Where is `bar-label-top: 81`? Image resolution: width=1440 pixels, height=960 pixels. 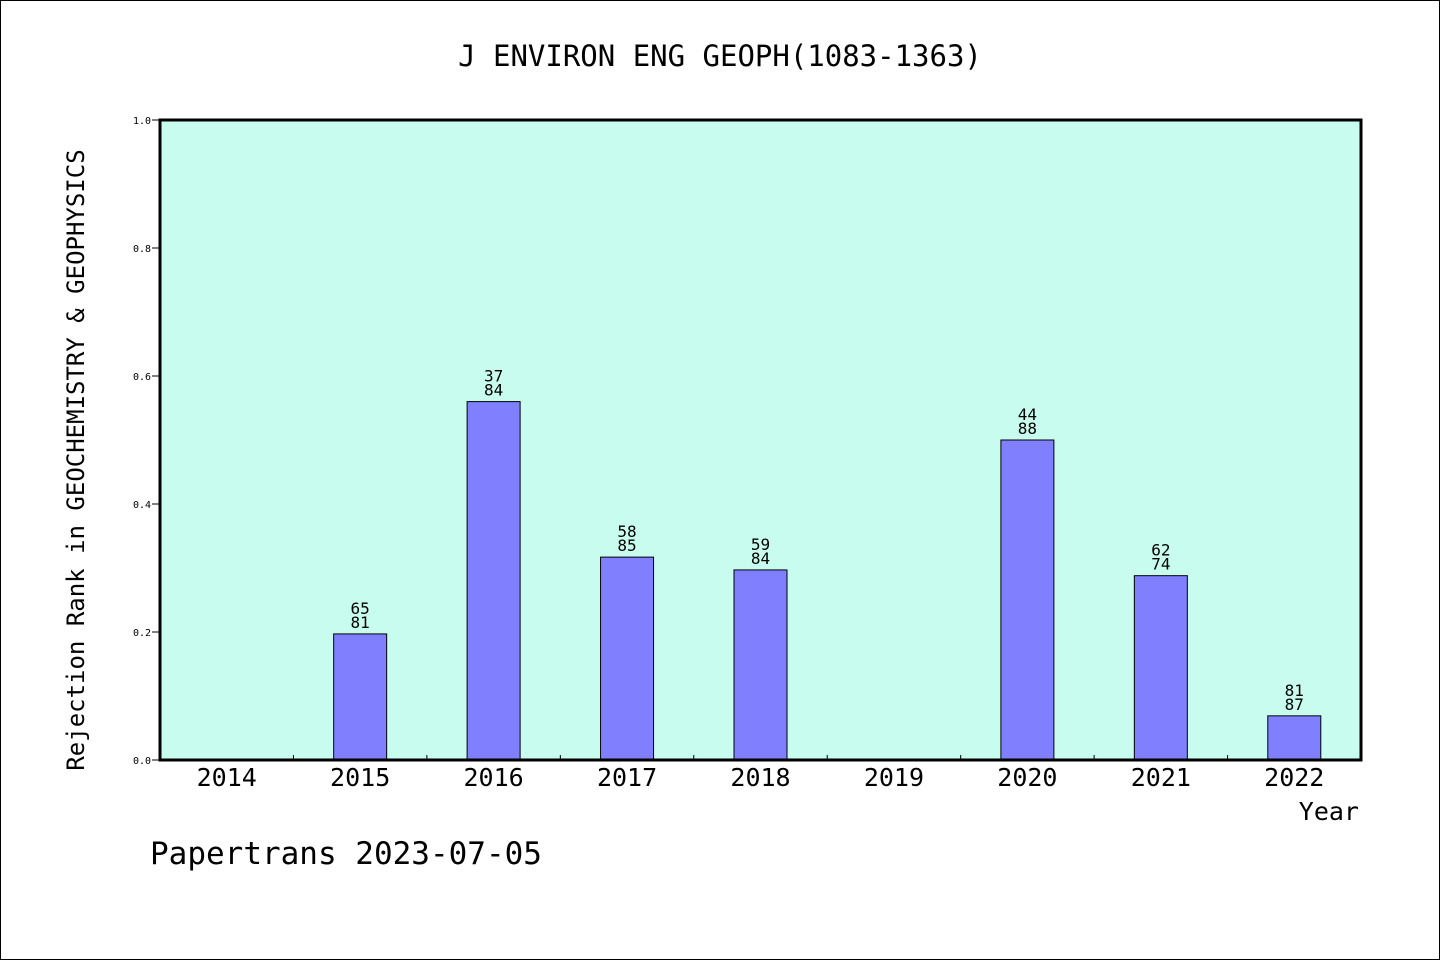 bar-label-top: 81 is located at coordinates (1294, 690).